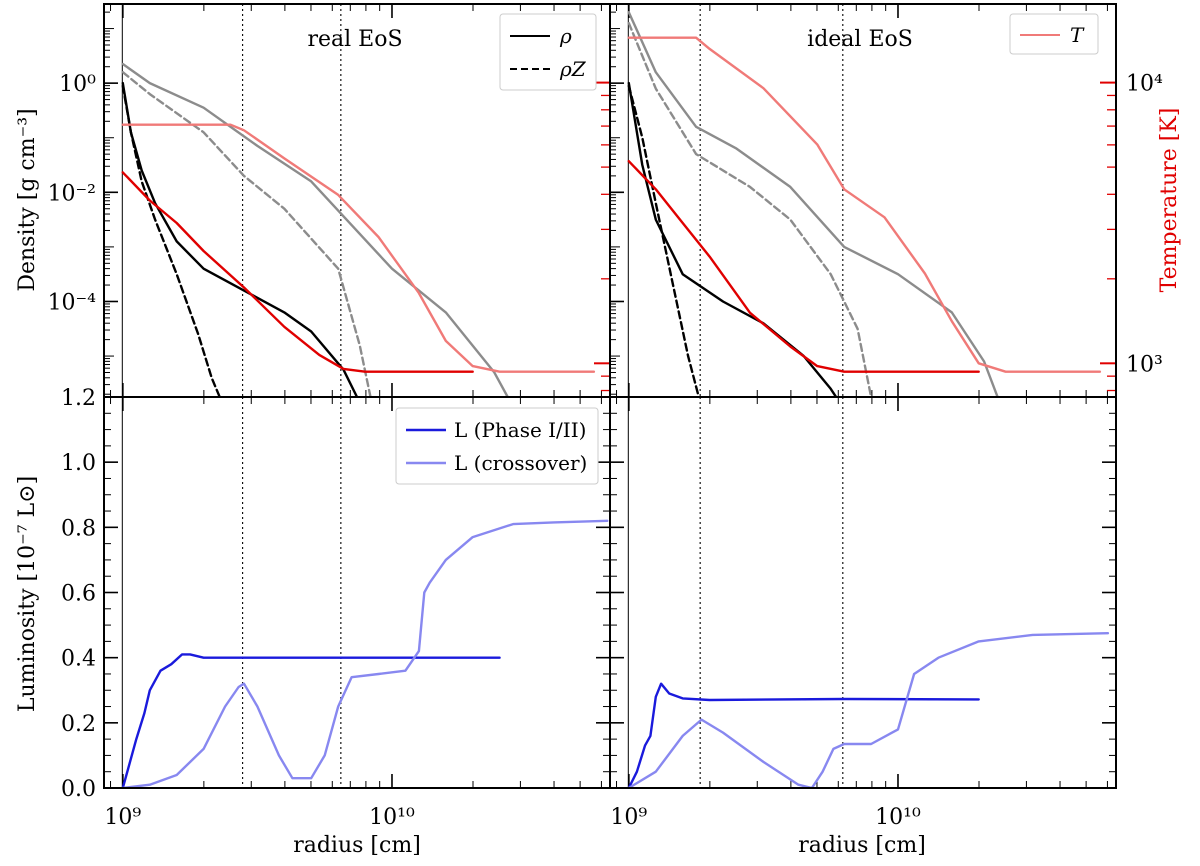 This screenshot has height=866, width=1200. What do you see at coordinates (1077, 35) in the screenshot?
I see `legend-t-label: T` at bounding box center [1077, 35].